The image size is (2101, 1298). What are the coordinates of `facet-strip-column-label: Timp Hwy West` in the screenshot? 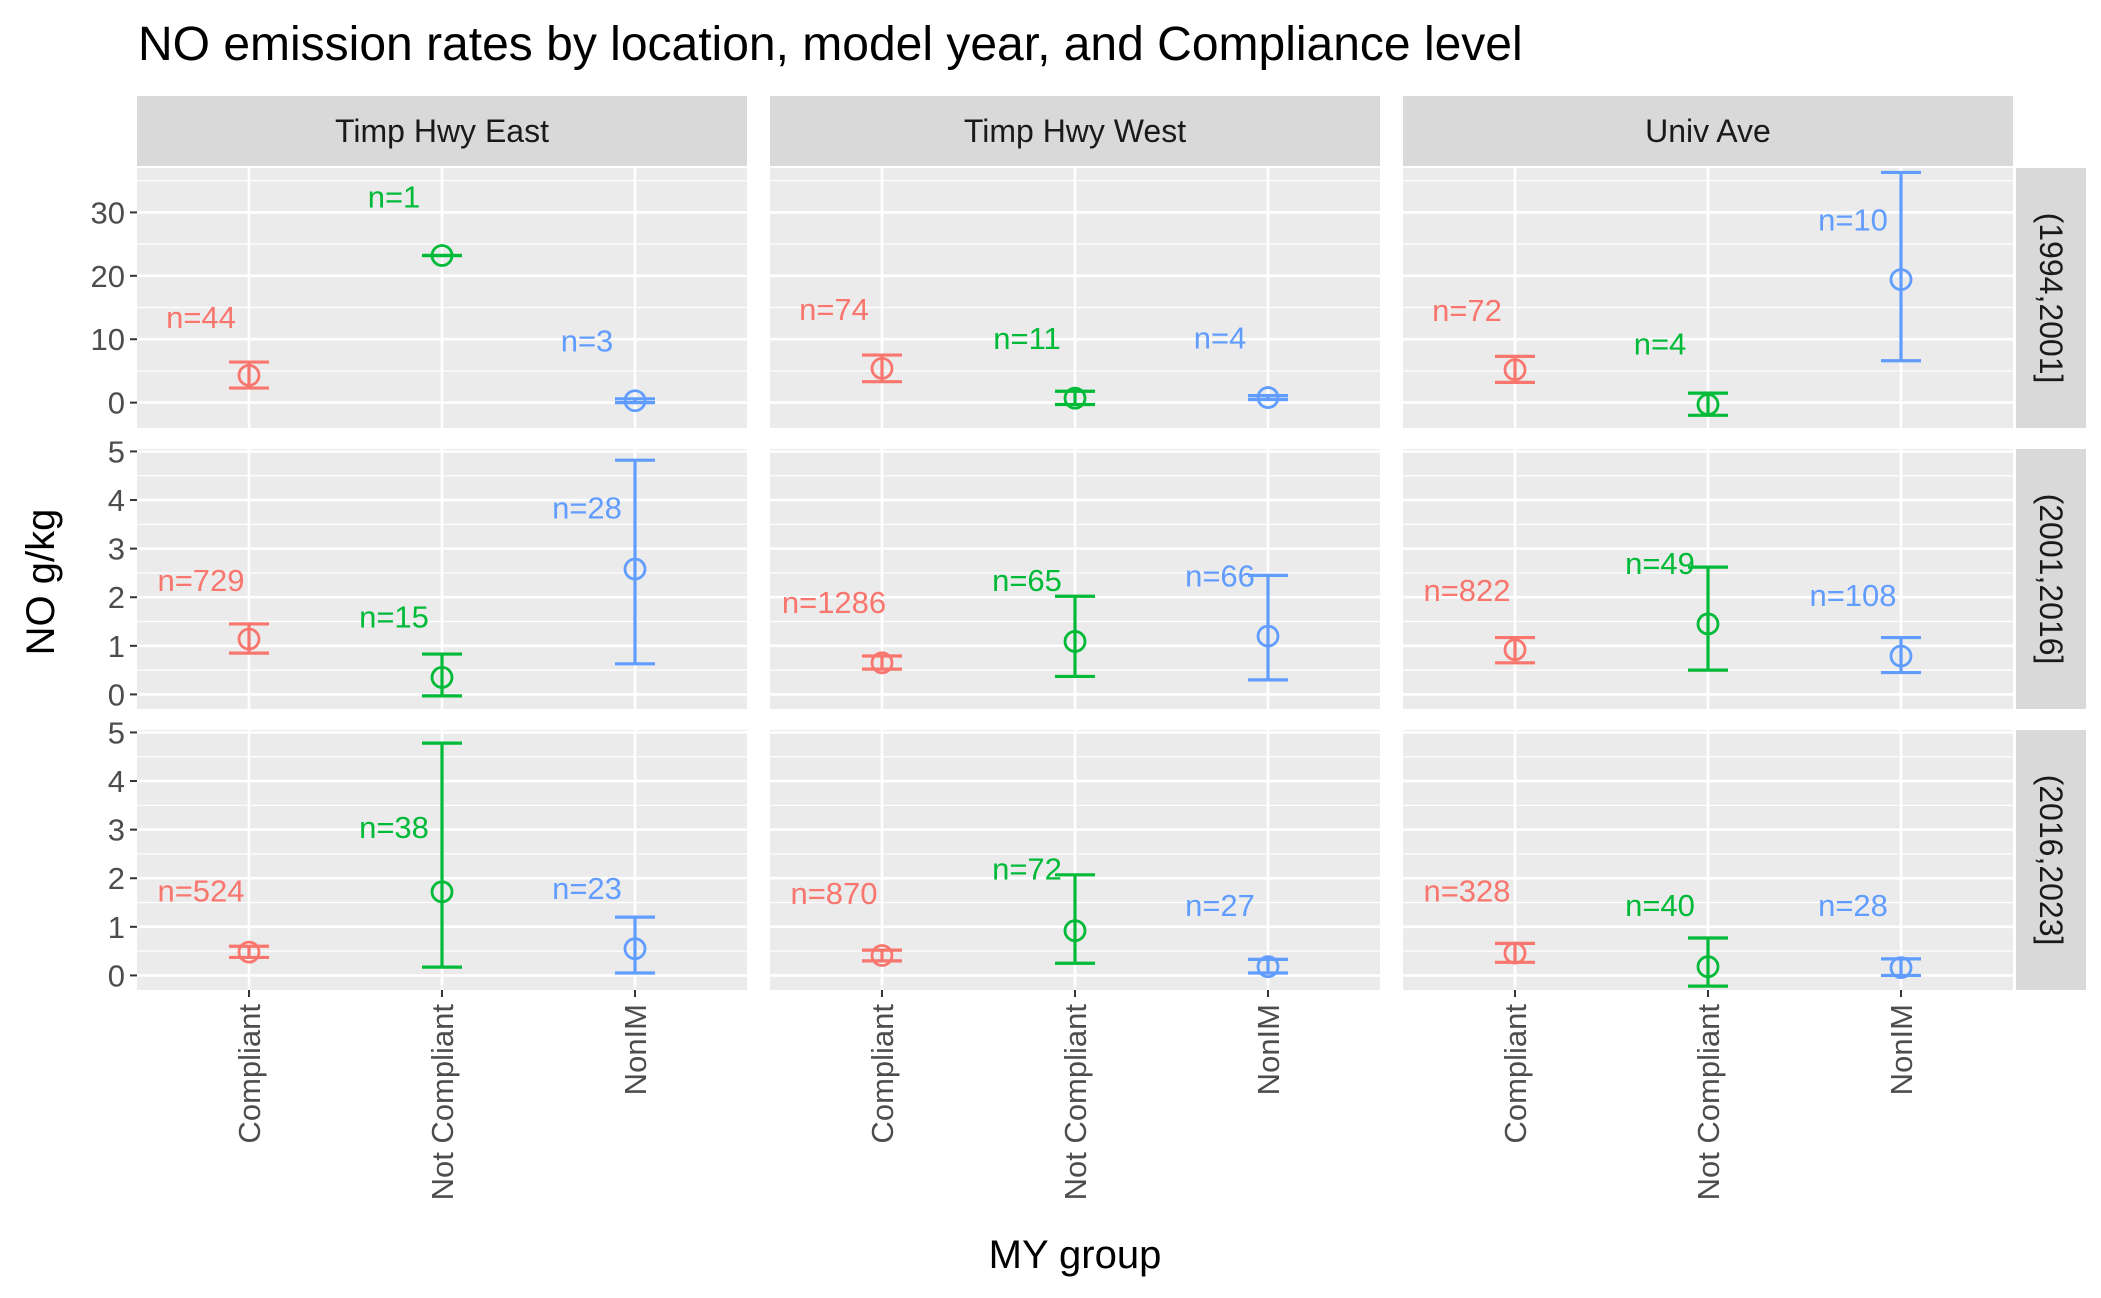 It's located at (1075, 131).